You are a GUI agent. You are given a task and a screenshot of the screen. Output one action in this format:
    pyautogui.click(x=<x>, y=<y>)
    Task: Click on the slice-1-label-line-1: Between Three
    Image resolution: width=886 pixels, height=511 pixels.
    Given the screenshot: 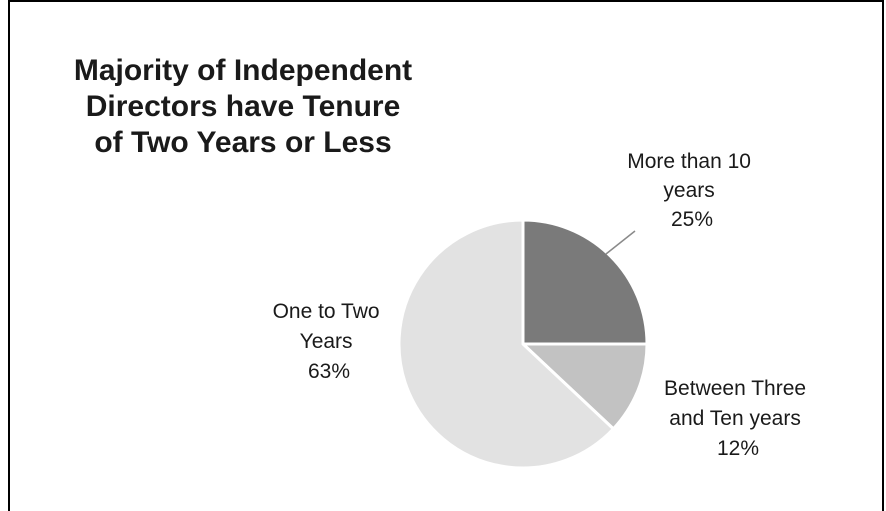 What is the action you would take?
    pyautogui.click(x=735, y=388)
    